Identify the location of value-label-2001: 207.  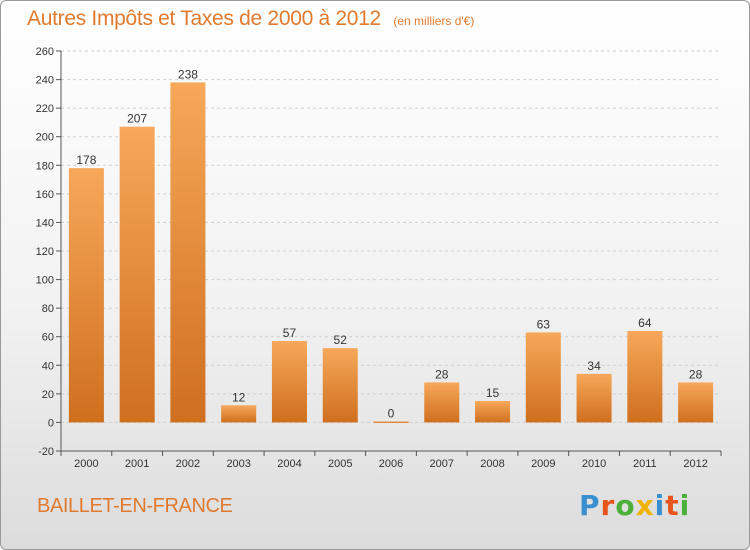
(137, 119).